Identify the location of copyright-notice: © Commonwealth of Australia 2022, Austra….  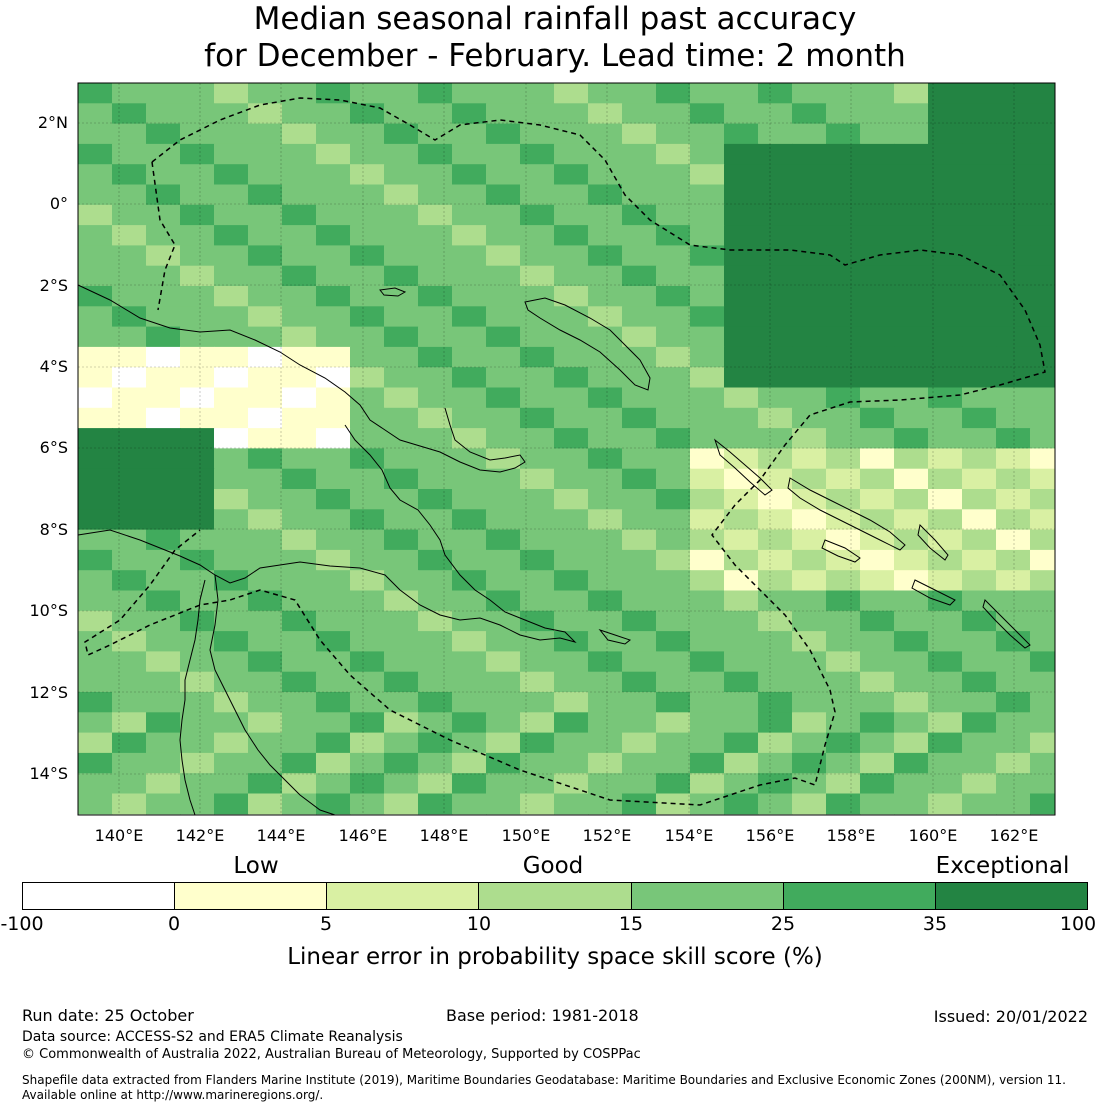
(331, 1054).